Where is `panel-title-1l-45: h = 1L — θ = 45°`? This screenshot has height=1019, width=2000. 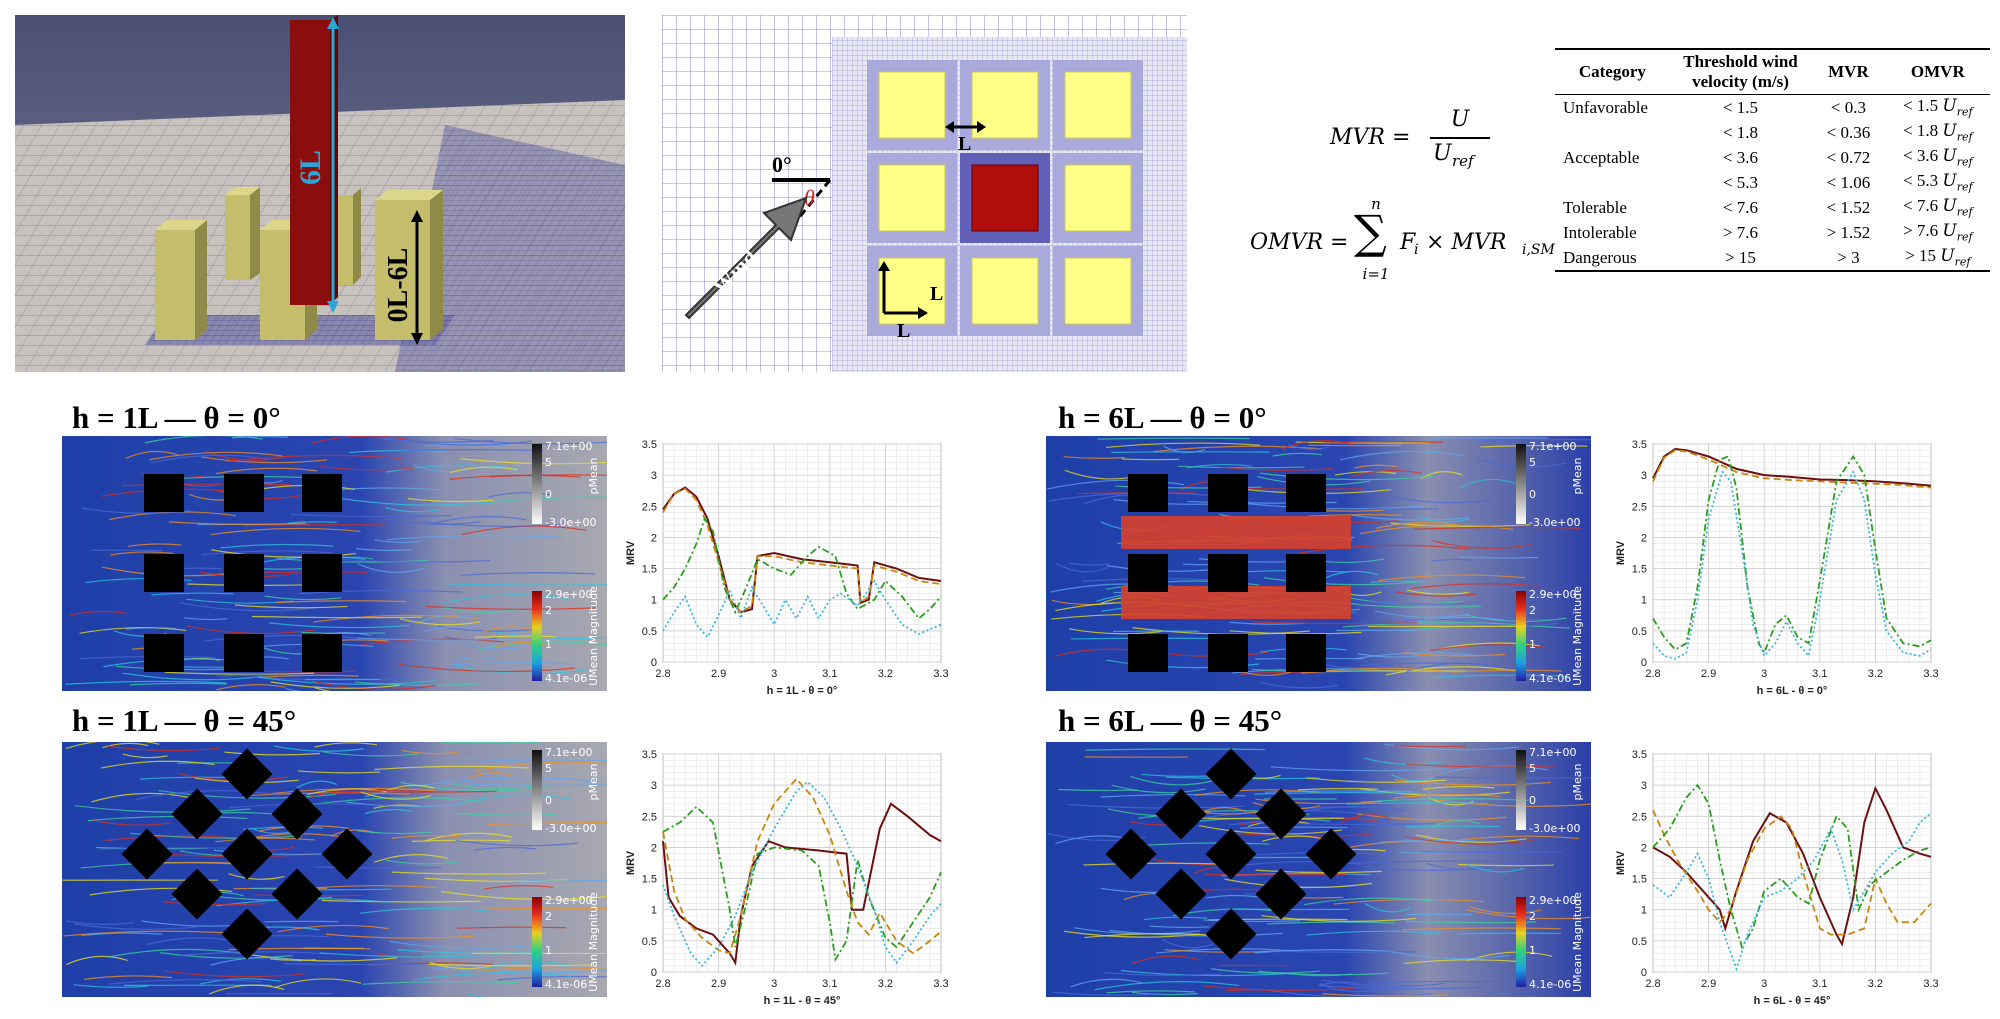 panel-title-1l-45: h = 1L — θ = 45° is located at coordinates (184, 720).